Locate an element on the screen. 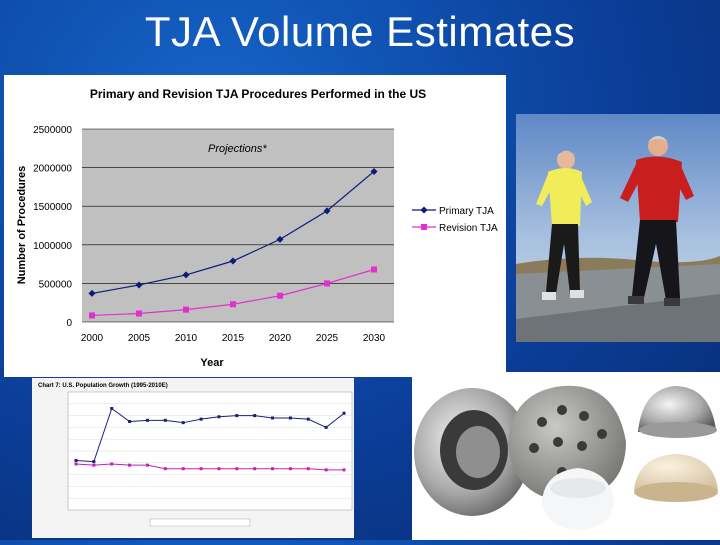 Image resolution: width=720 pixels, height=545 pixels. y-tick-label: 2500000 is located at coordinates (52, 130).